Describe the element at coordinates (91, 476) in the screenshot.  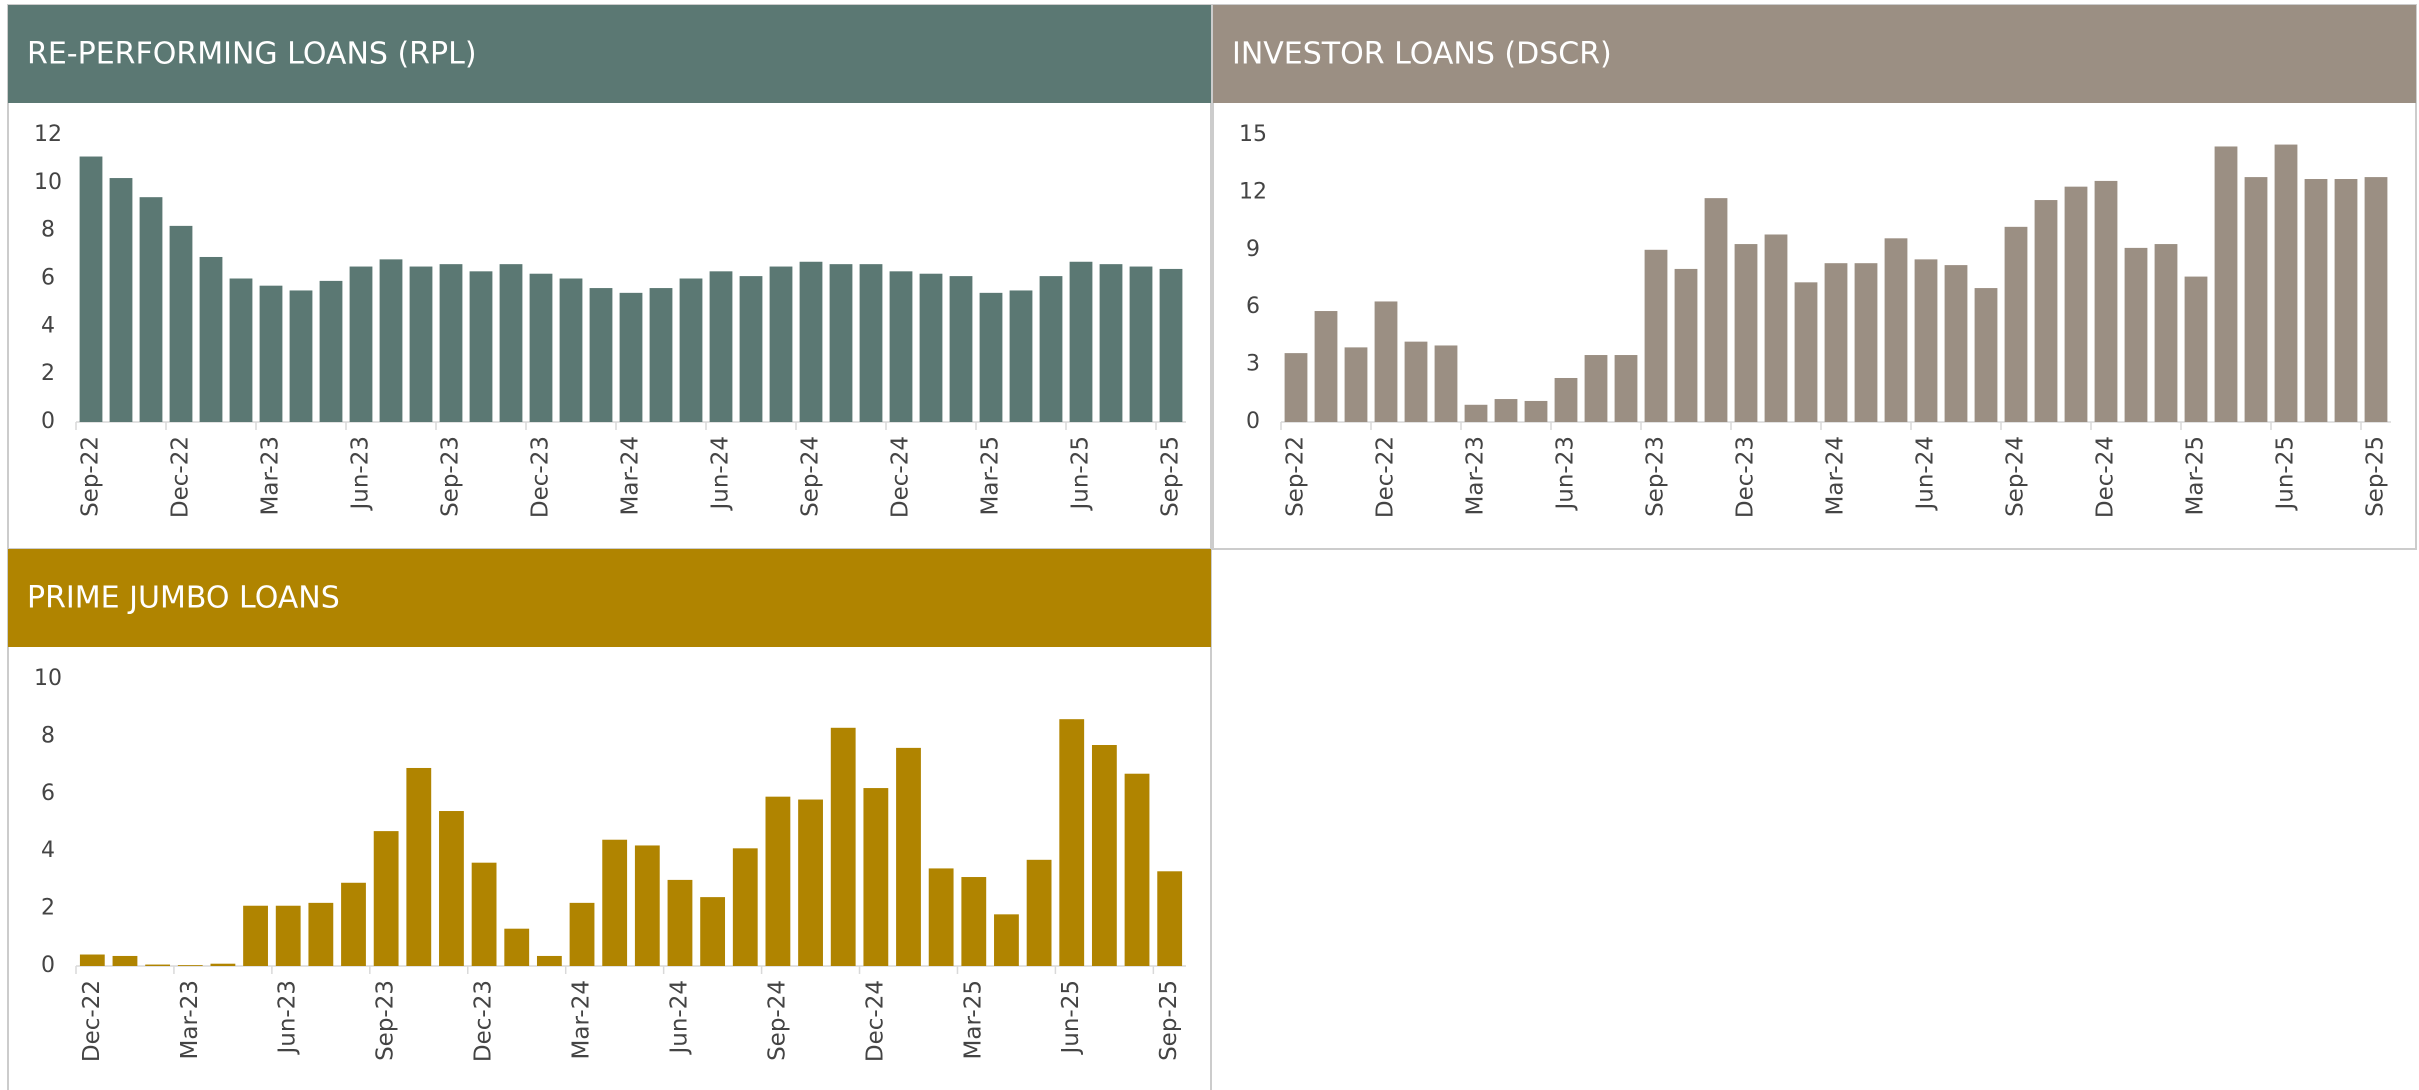
I see `x-tick-label: Sep-22` at that location.